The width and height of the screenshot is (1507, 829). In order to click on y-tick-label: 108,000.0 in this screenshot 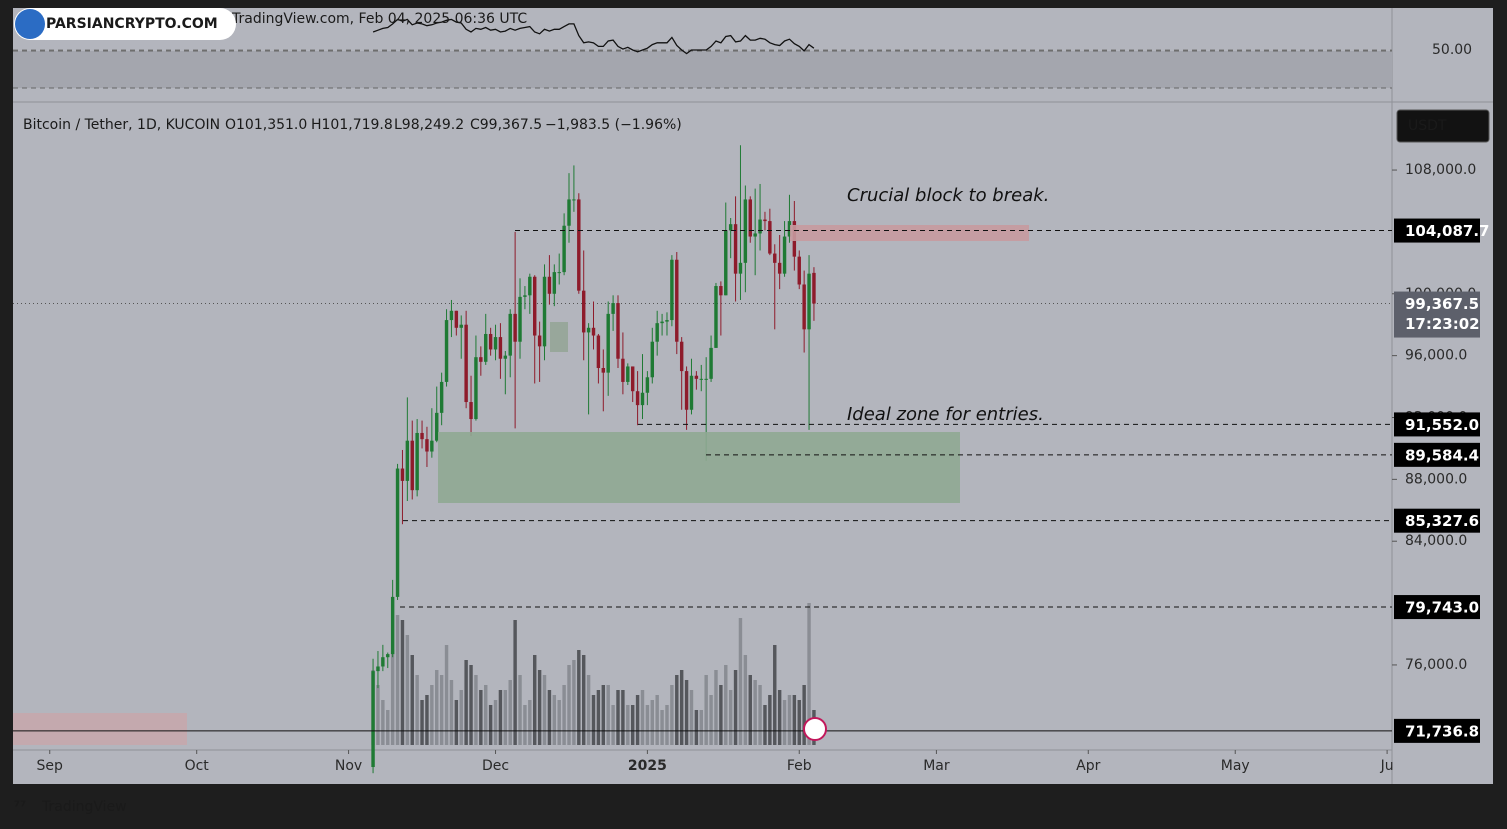, I will do `click(1440, 170)`.